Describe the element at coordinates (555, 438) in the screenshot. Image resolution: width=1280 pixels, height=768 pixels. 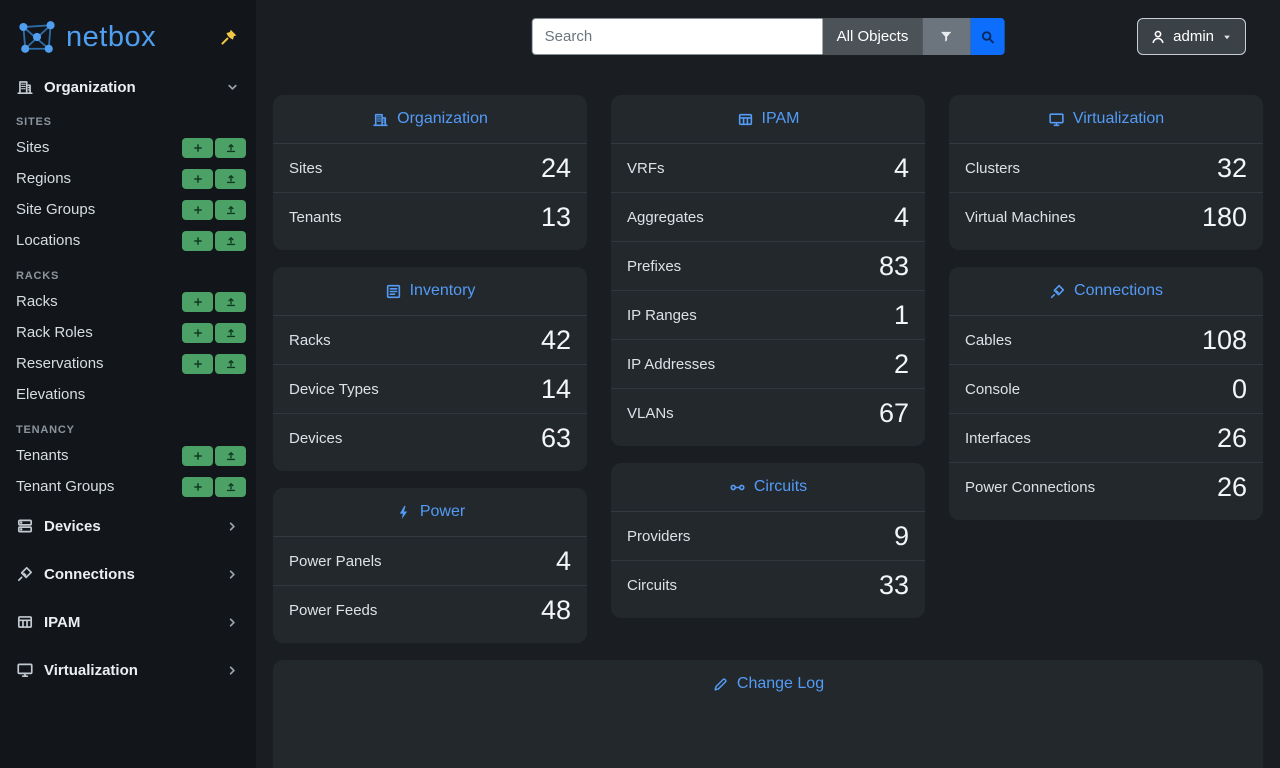
I see `stat-value: 63` at that location.